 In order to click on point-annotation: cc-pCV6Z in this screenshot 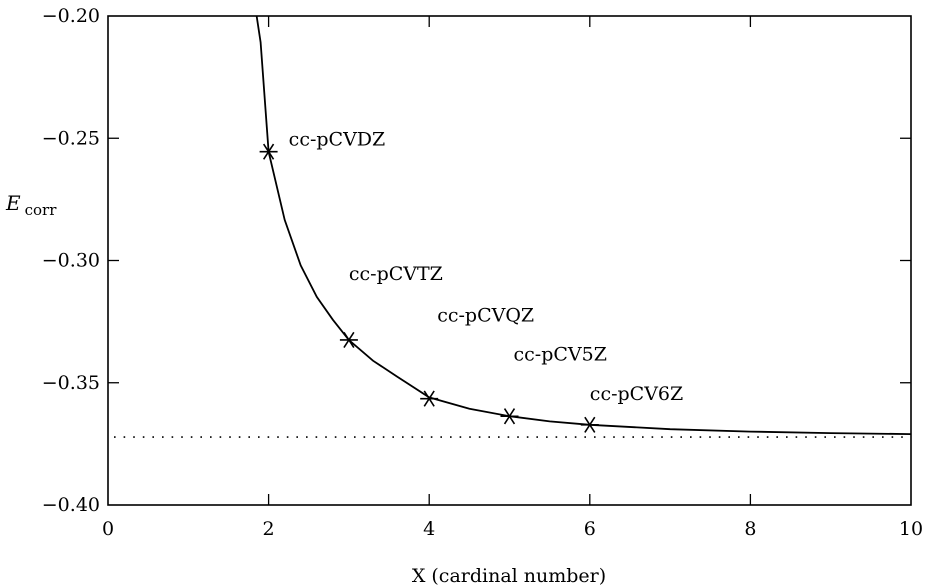, I will do `click(636, 394)`.